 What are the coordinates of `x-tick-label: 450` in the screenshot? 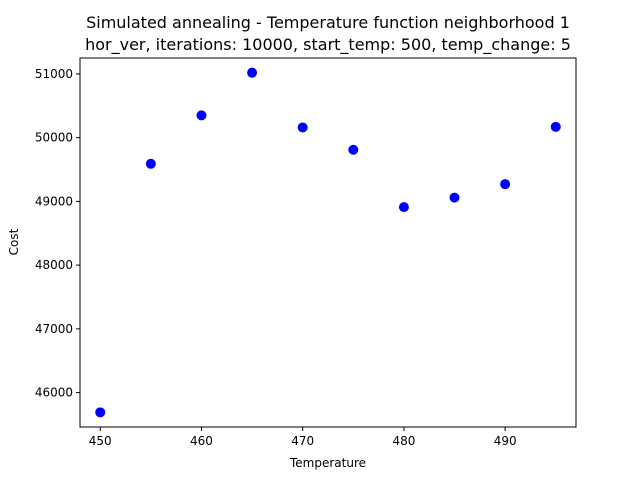 It's located at (100, 441).